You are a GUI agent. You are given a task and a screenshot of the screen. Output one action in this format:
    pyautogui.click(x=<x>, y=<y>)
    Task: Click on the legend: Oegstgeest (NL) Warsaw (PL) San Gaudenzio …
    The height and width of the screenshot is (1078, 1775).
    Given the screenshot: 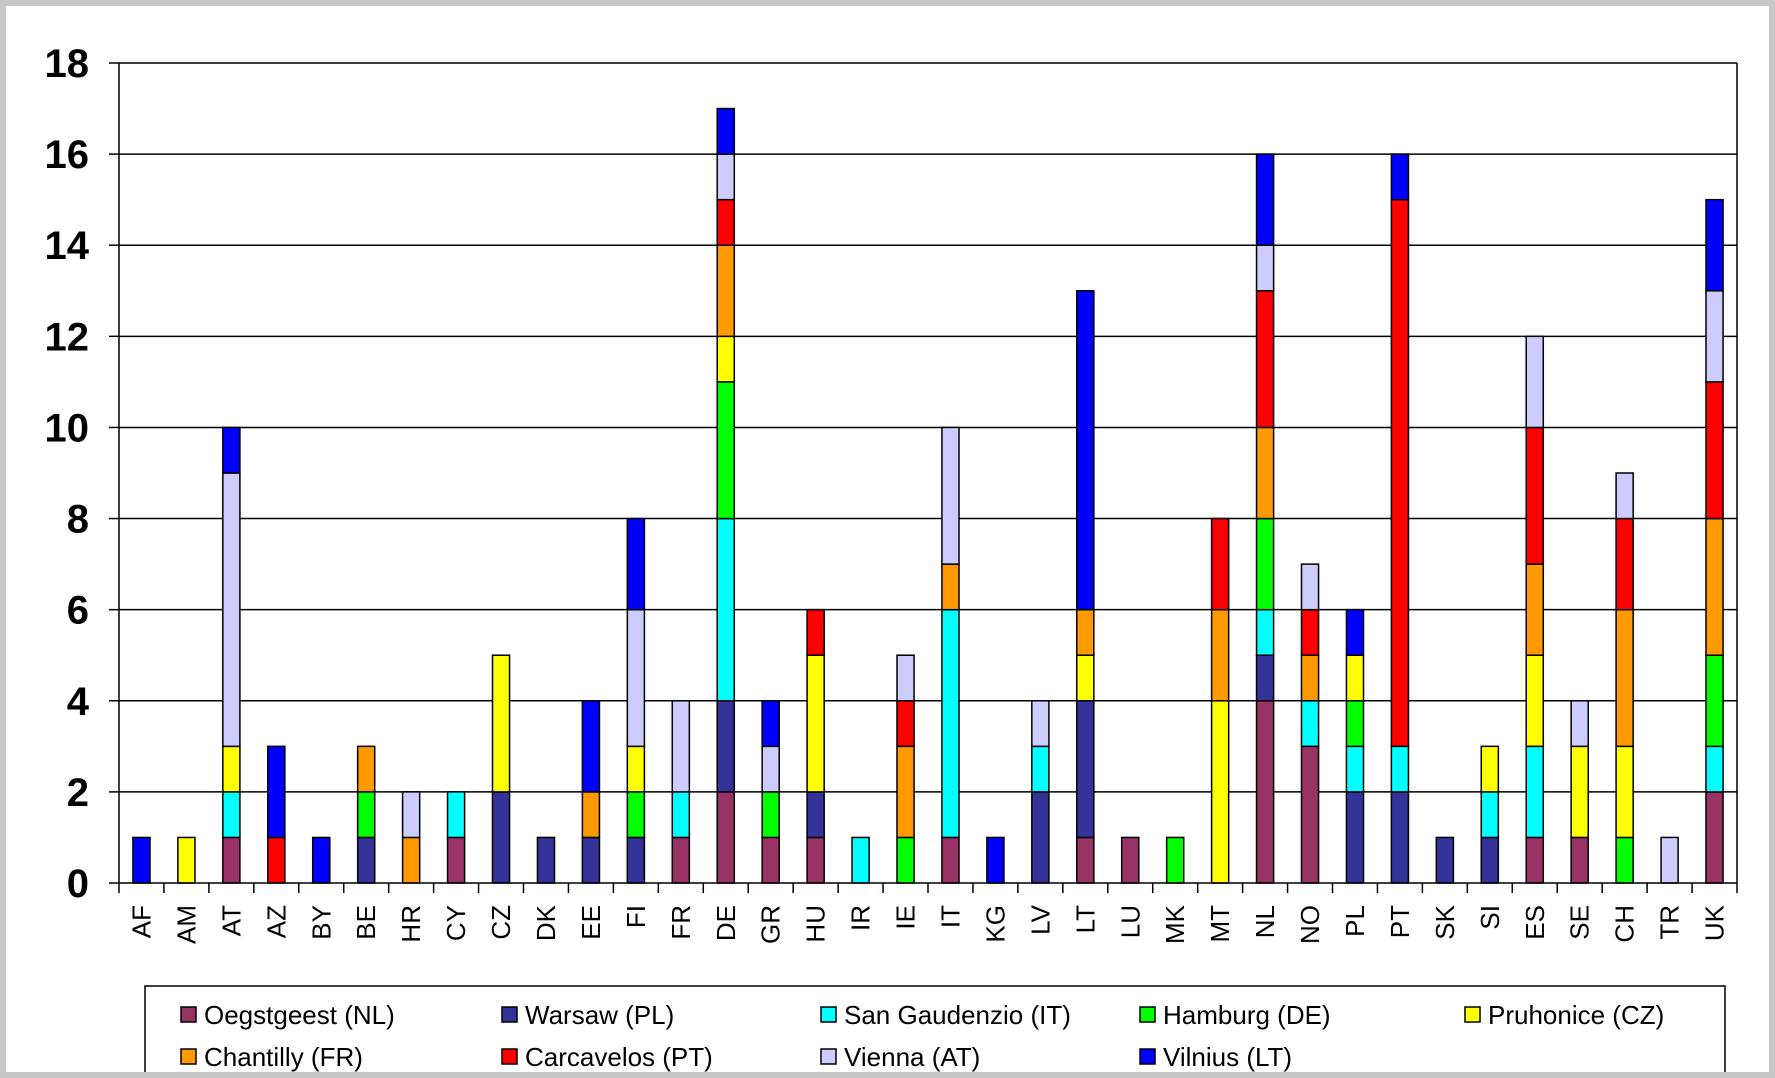 What is the action you would take?
    pyautogui.click(x=935, y=1028)
    